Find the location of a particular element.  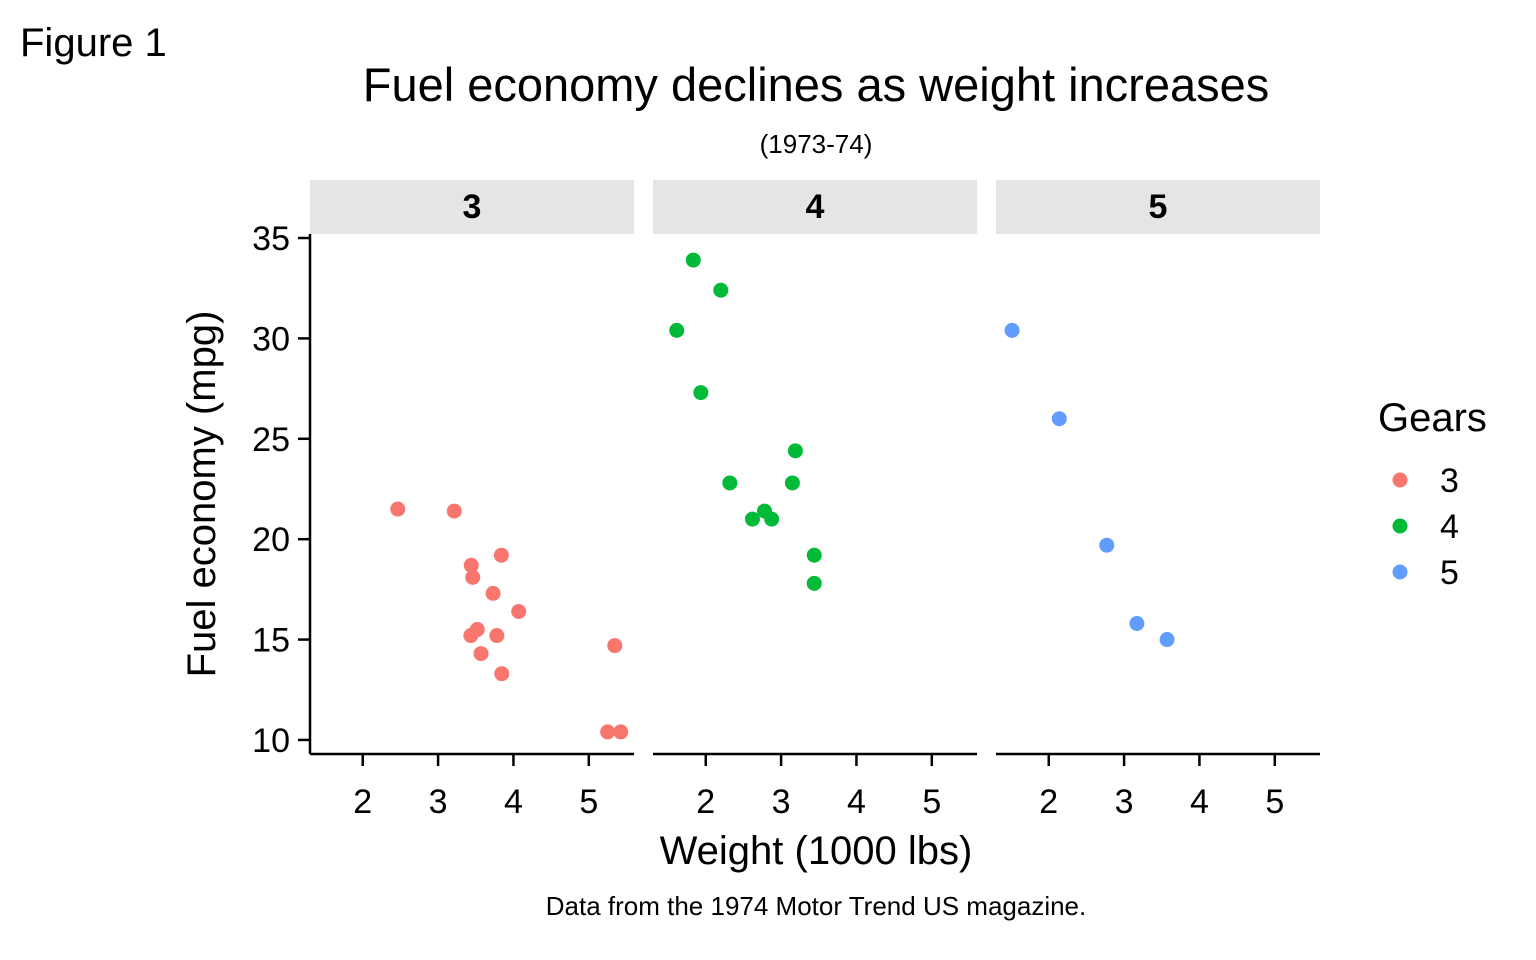

legend-item-5: 5 is located at coordinates (1425, 573).